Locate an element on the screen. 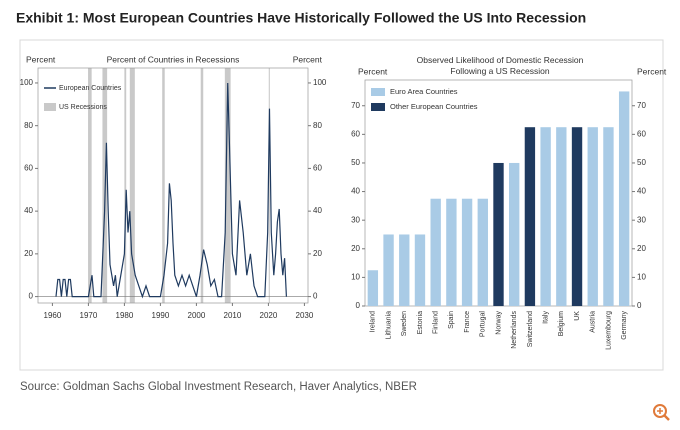  x-tick-label: Luxembourg is located at coordinates (608, 330).